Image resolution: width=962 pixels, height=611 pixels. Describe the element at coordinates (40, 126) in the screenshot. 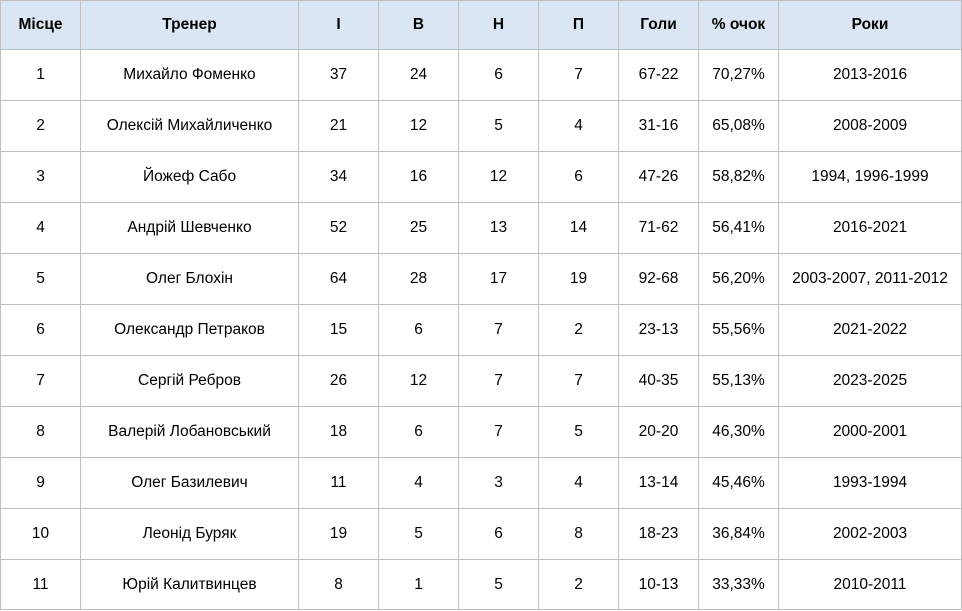

I see `cell-place: 2` at that location.